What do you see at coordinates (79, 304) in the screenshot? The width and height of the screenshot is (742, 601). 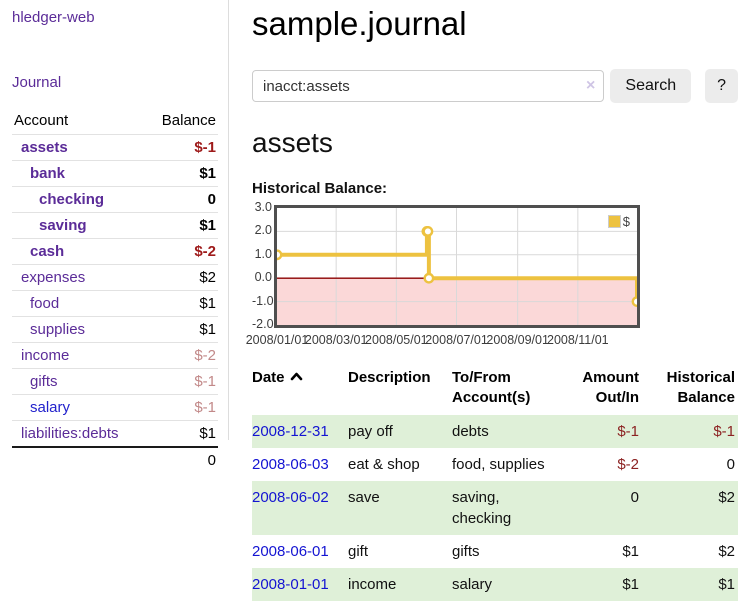 I see `account-name-cell: food` at bounding box center [79, 304].